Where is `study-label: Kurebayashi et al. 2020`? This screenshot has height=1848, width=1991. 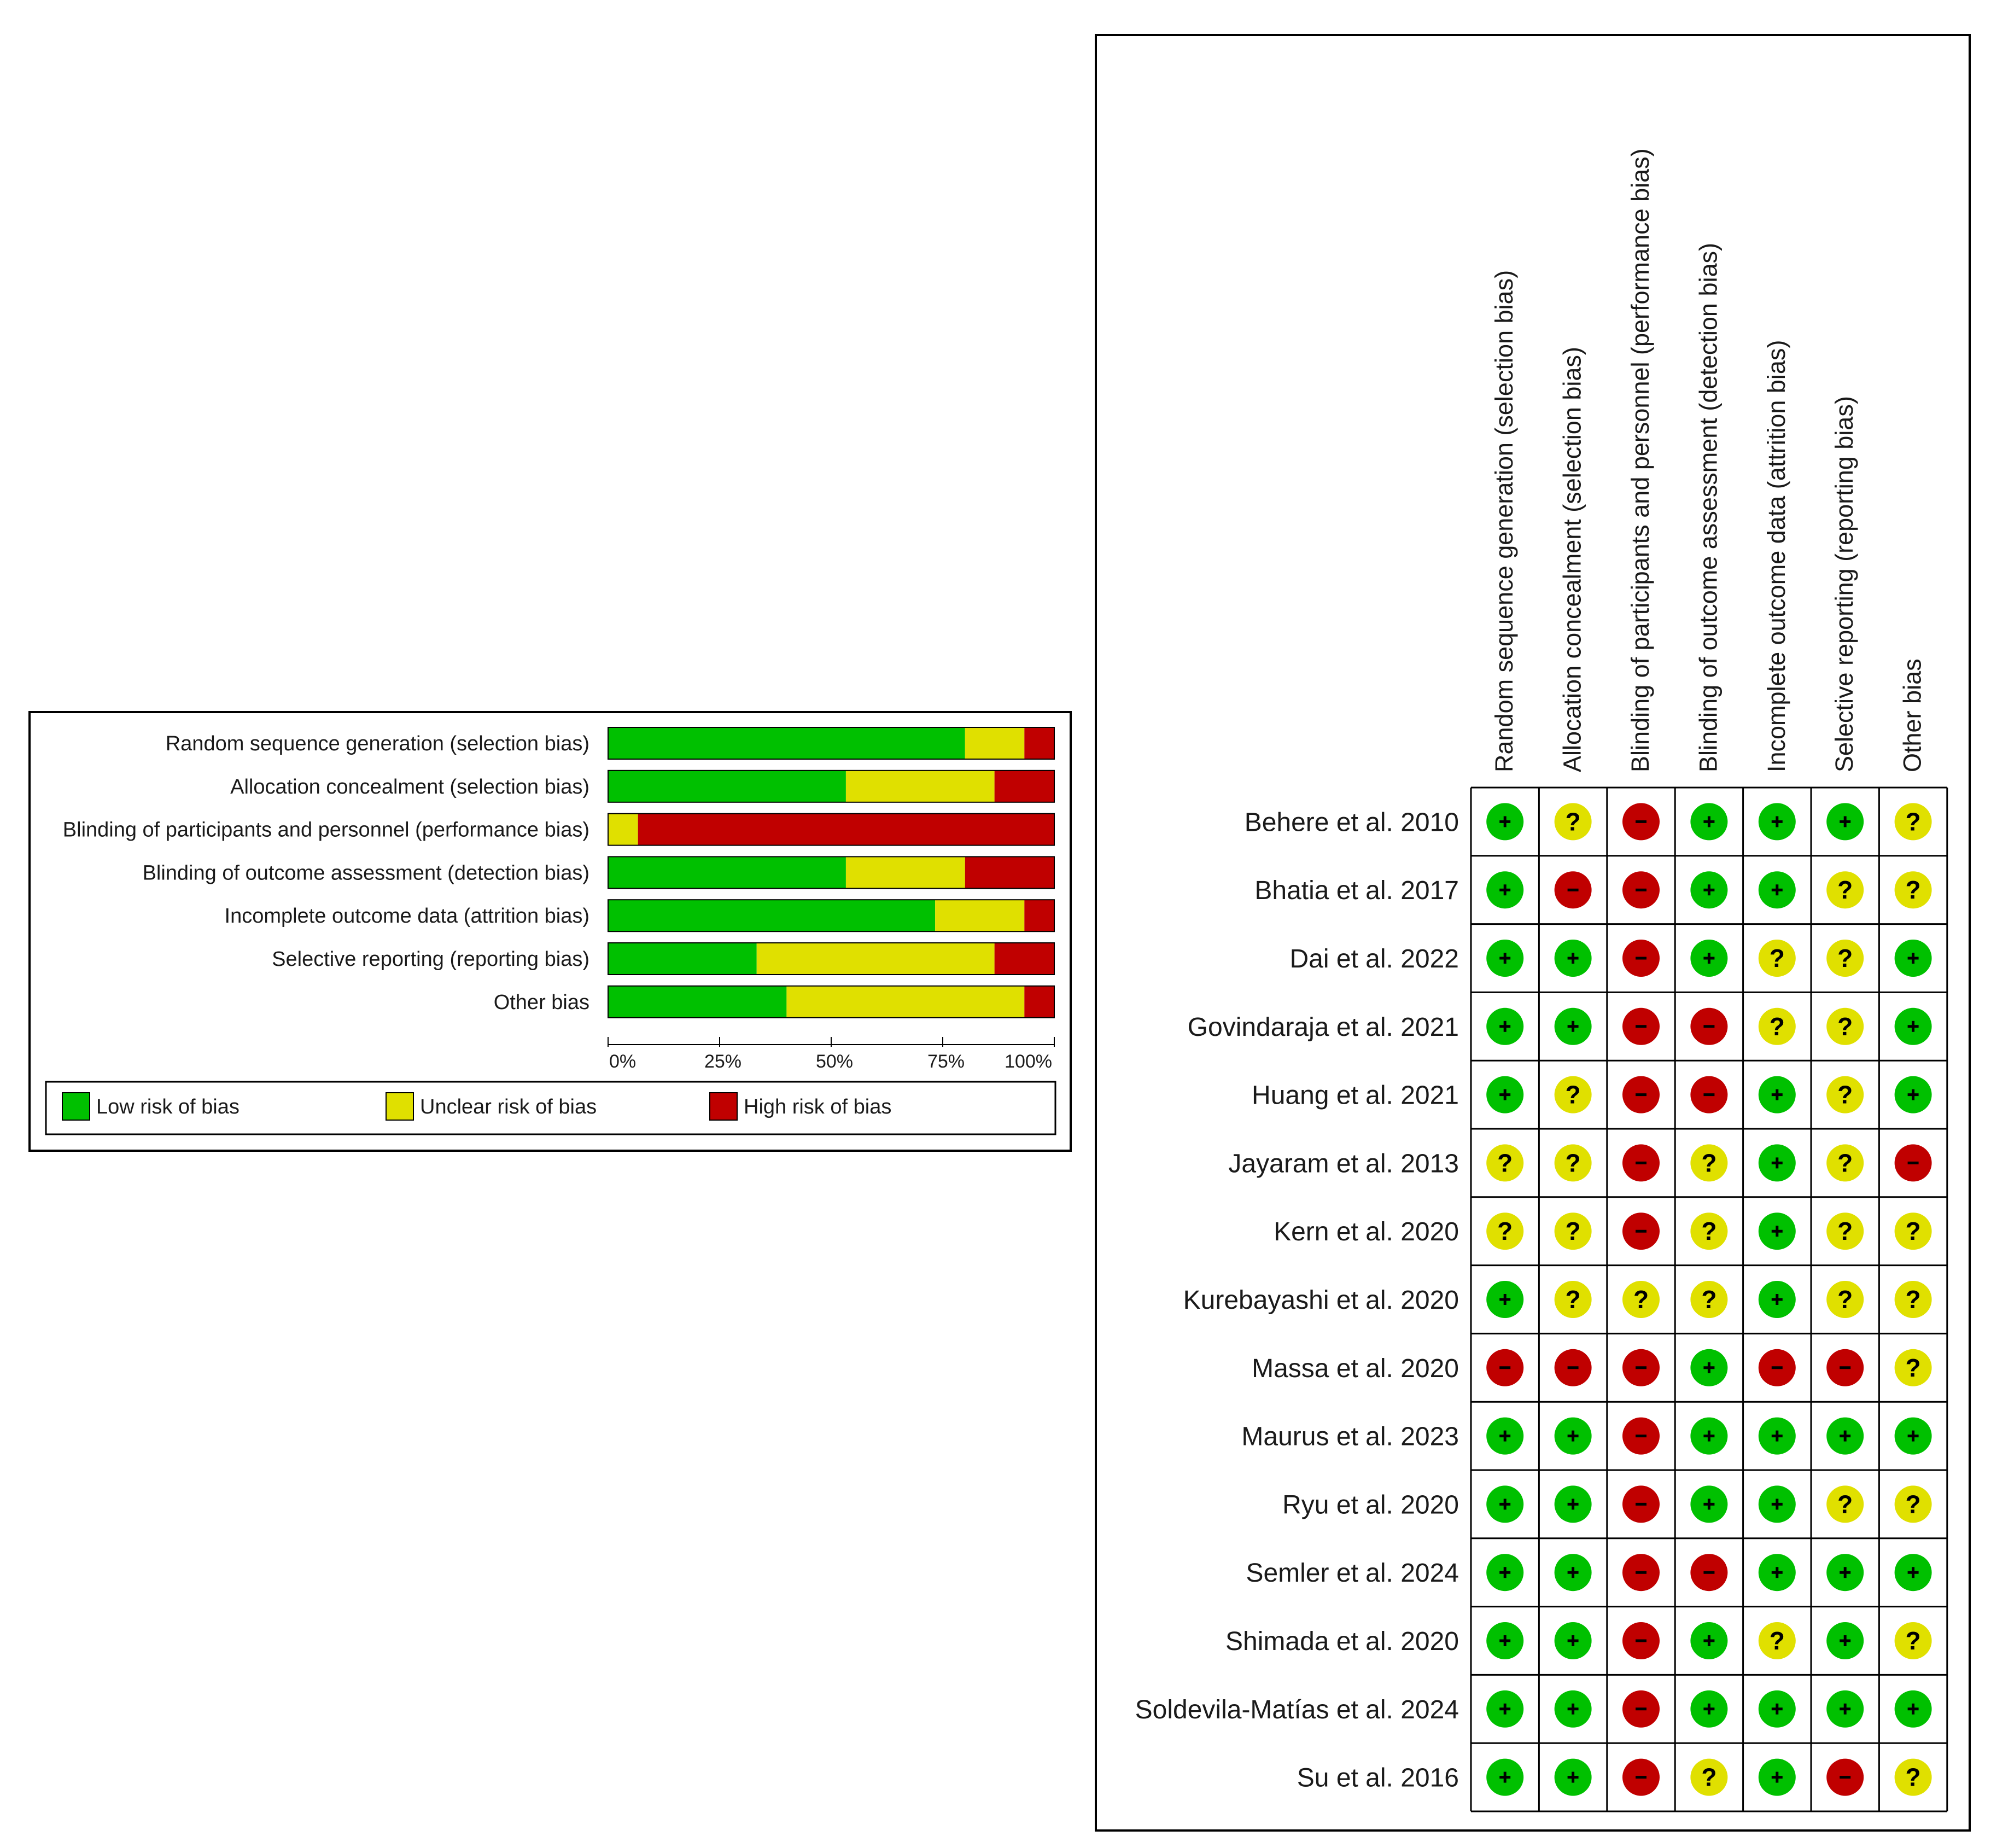 study-label: Kurebayashi et al. 2020 is located at coordinates (1321, 1300).